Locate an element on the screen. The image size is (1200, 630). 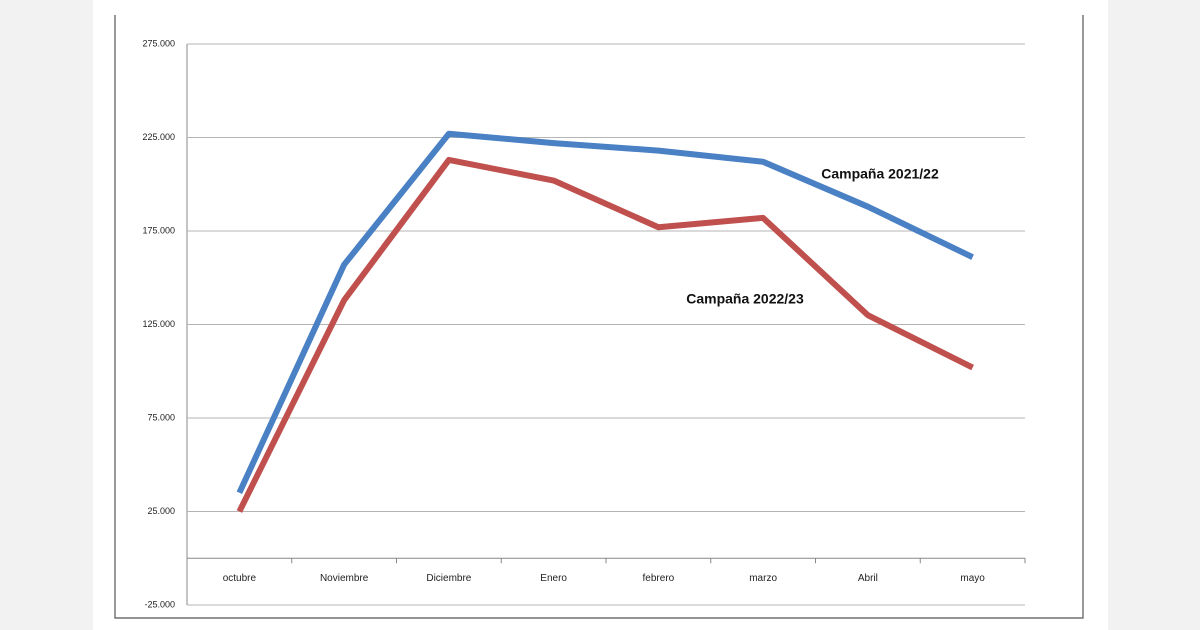
x-tick-label: Noviembre is located at coordinates (344, 578).